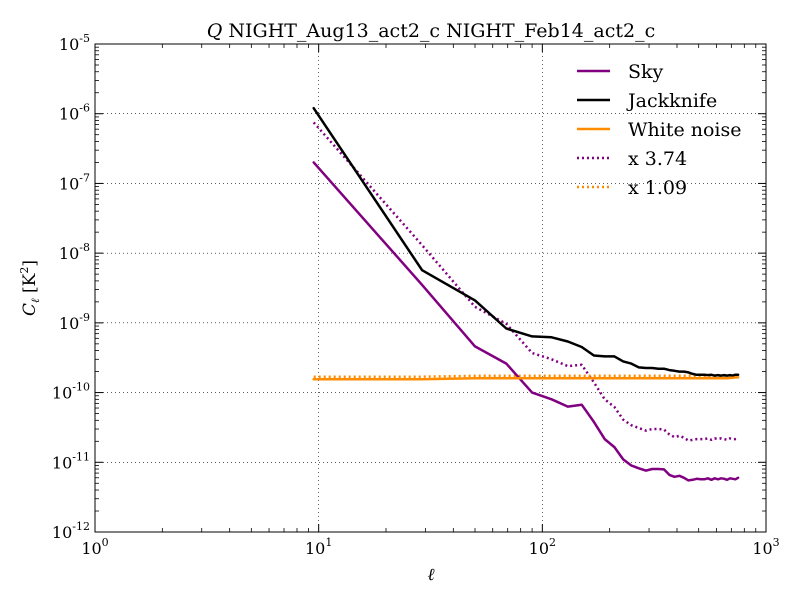 This screenshot has width=800, height=600. What do you see at coordinates (84, 177) in the screenshot?
I see `y-tick-label-exp-5: -7` at bounding box center [84, 177].